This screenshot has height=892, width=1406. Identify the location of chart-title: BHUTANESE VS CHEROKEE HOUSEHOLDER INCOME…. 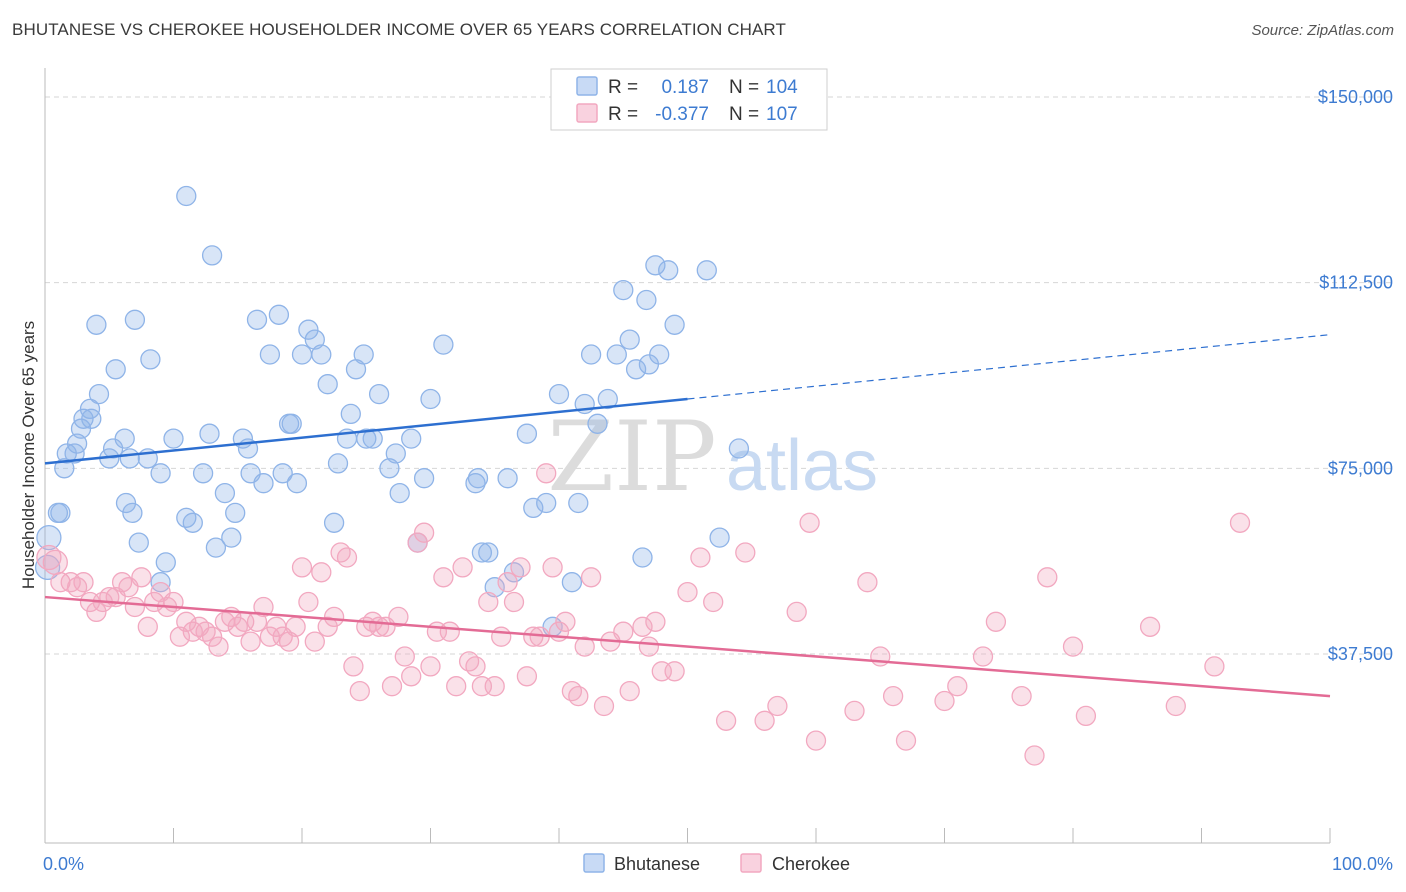
(399, 29).